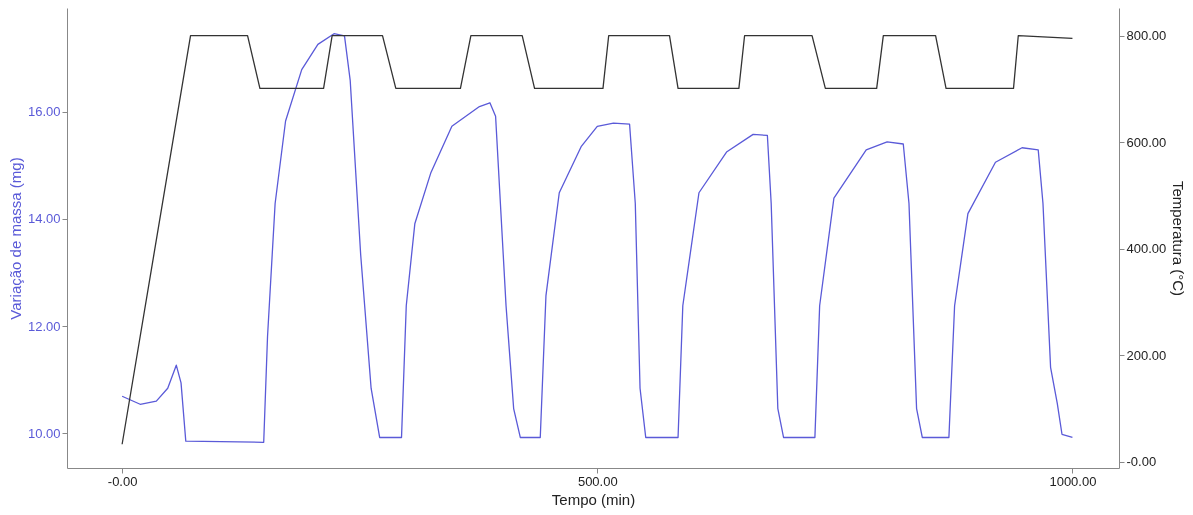 The image size is (1193, 515). I want to click on y2-tick-label: 200.00, so click(1146, 355).